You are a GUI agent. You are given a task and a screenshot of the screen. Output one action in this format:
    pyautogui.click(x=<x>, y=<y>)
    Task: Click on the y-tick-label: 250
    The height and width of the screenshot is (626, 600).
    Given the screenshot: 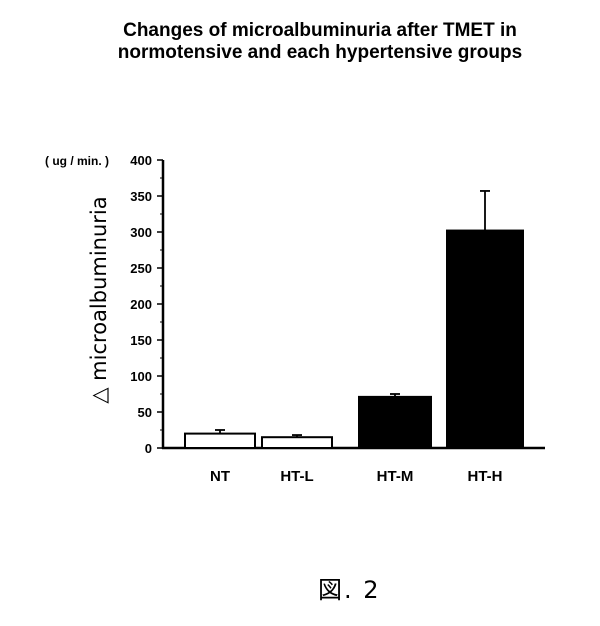 What is the action you would take?
    pyautogui.click(x=141, y=268)
    